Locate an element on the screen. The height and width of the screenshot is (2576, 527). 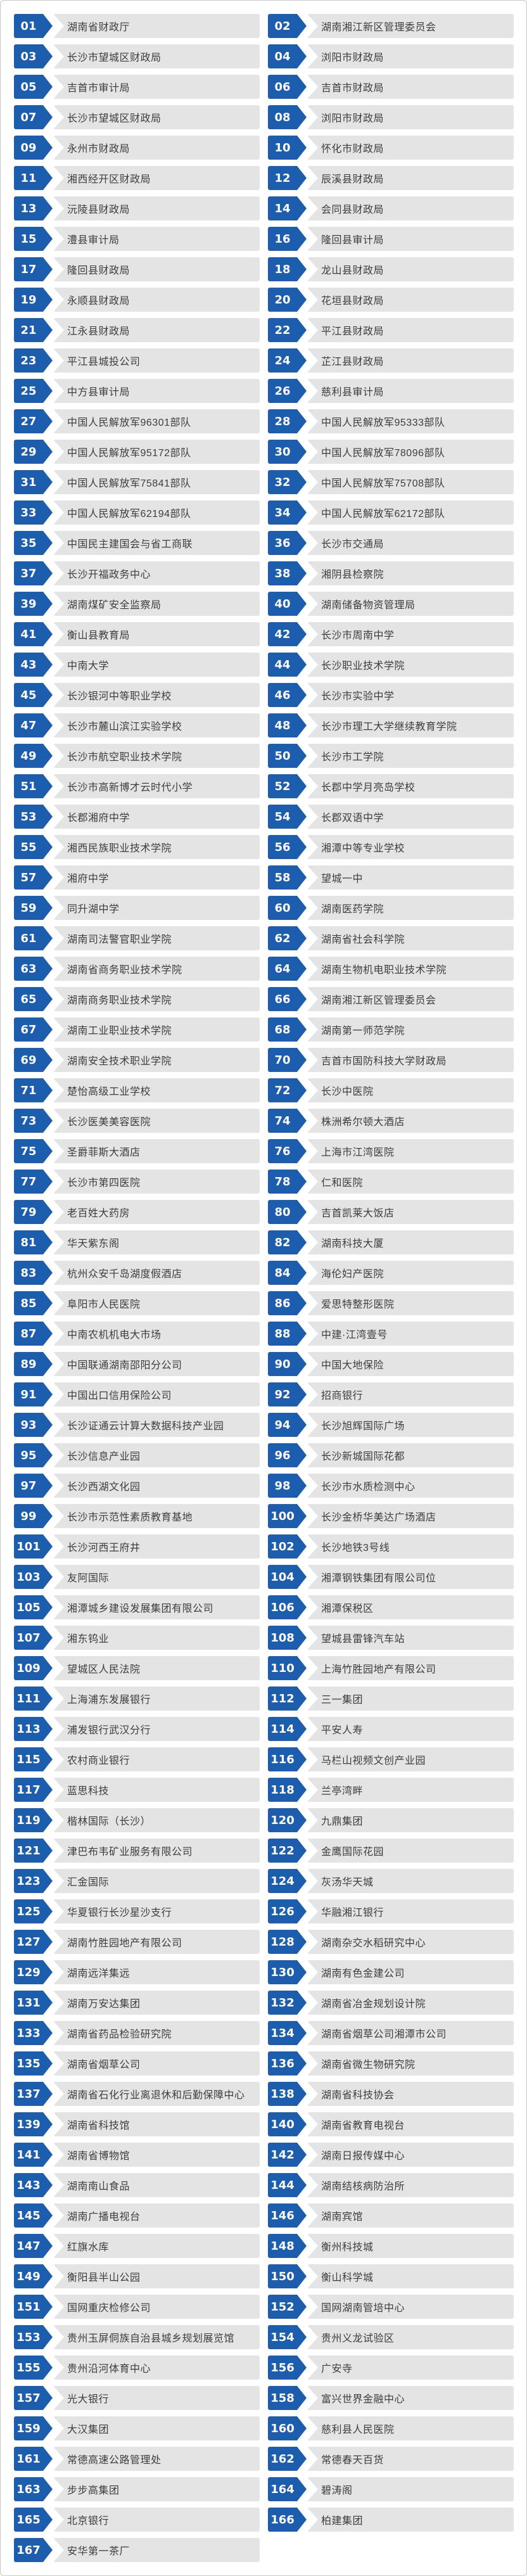
item-number-badge: 65 is located at coordinates (33, 999).